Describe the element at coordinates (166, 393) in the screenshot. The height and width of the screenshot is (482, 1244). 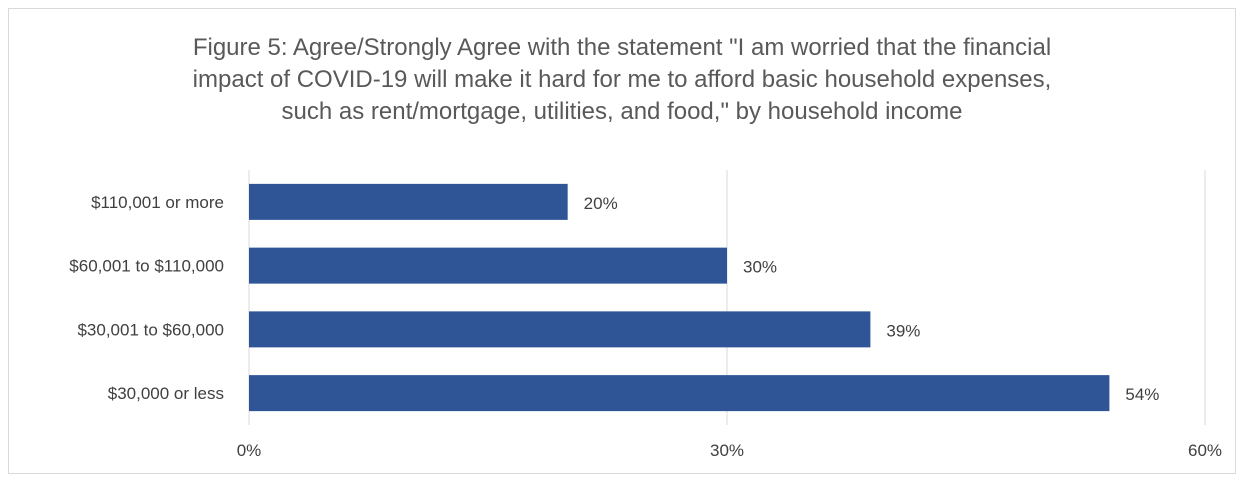
I see `category-label-3: $30,000 or less` at that location.